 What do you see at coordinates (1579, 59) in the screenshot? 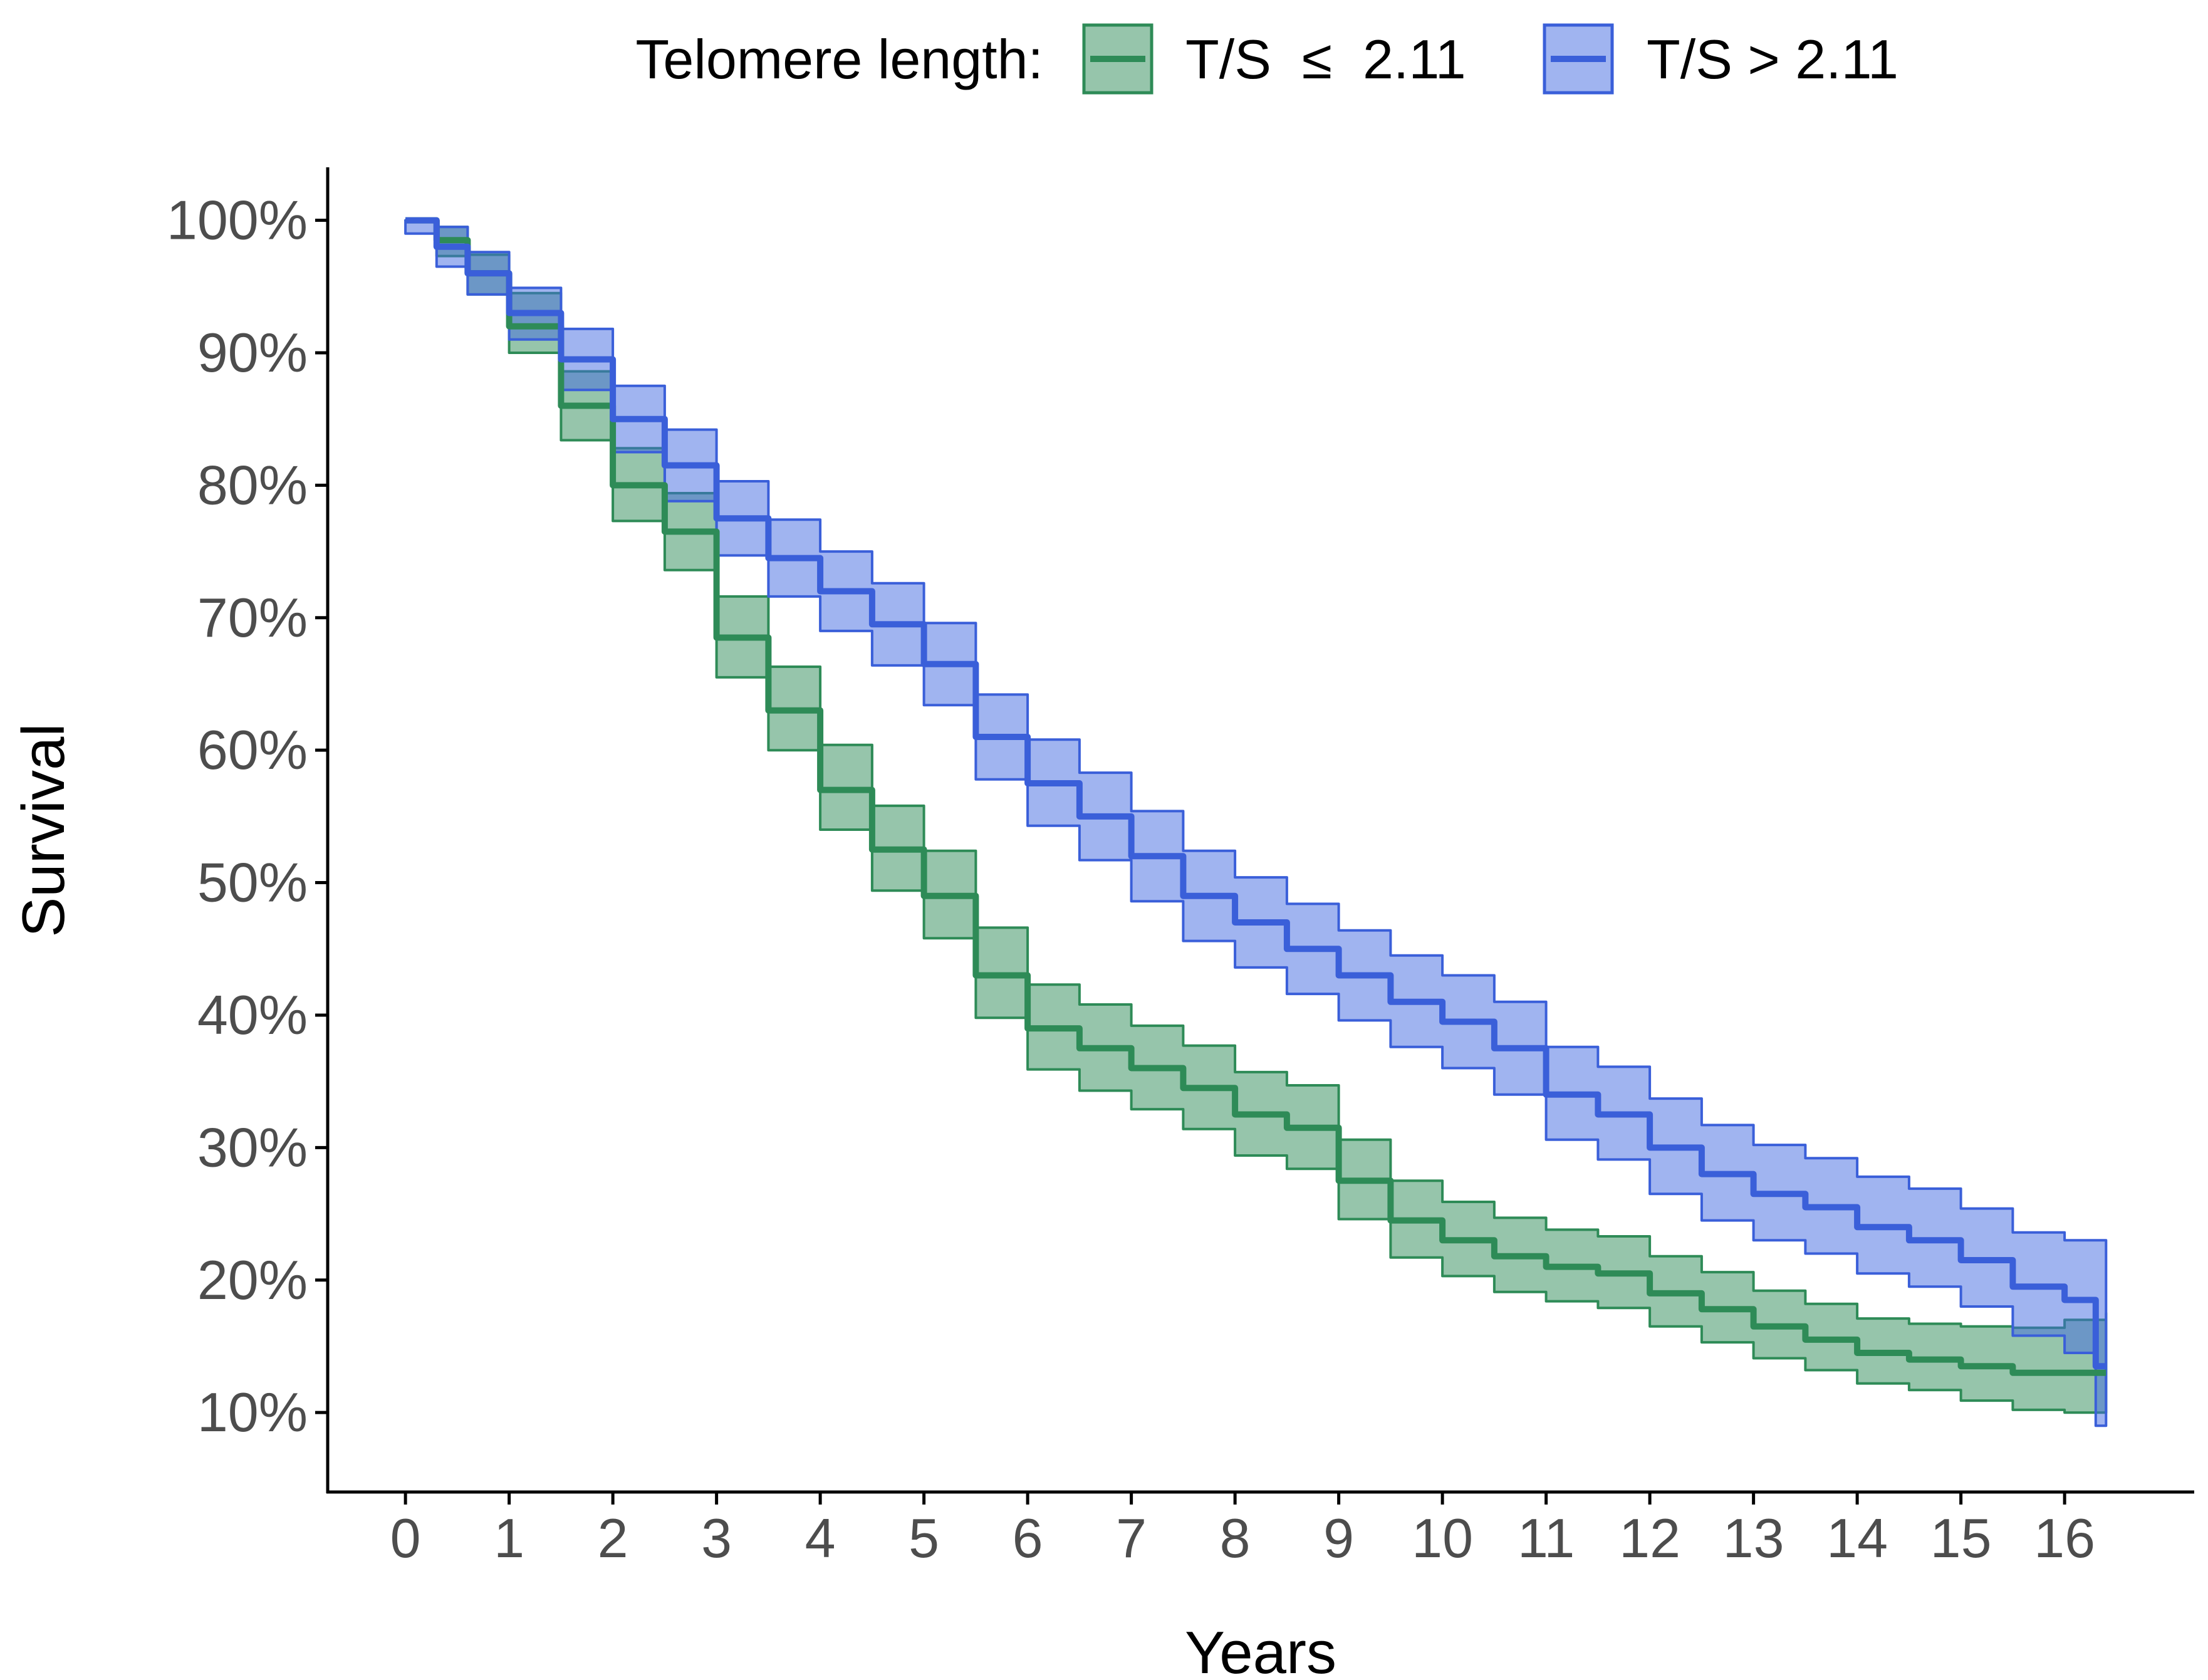
I see `legend-key-high` at bounding box center [1579, 59].